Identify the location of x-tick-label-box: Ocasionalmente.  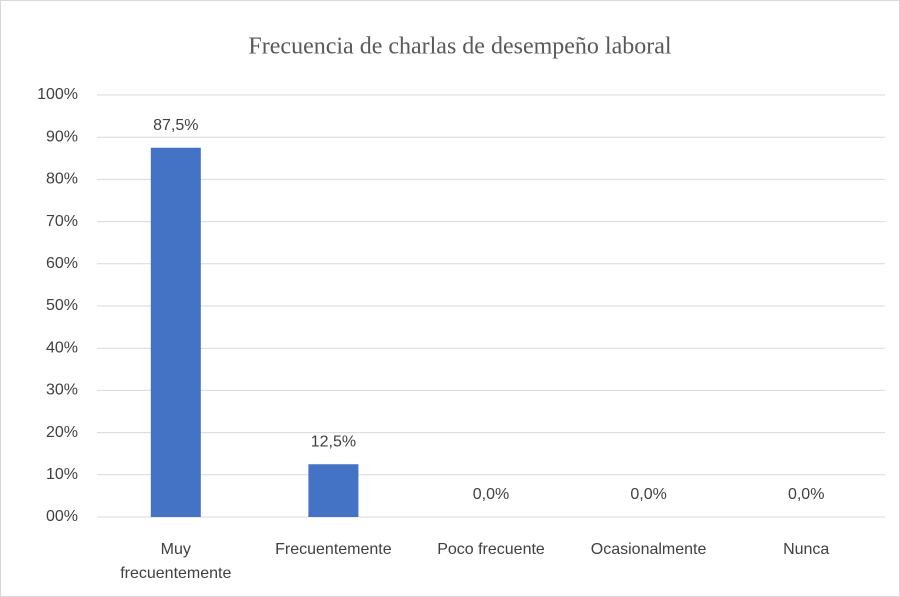
(649, 550).